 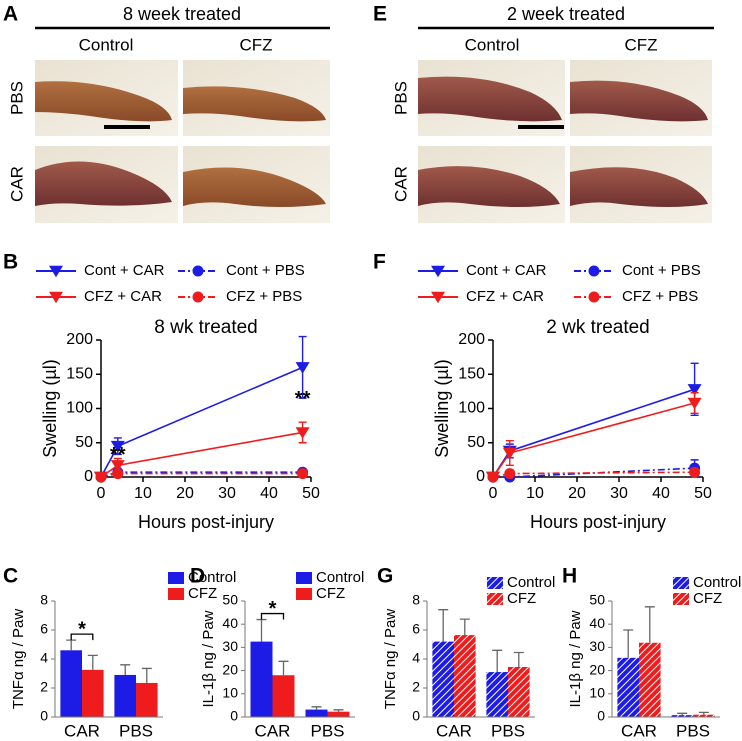 I want to click on x-tick-label: 30, so click(x=619, y=493).